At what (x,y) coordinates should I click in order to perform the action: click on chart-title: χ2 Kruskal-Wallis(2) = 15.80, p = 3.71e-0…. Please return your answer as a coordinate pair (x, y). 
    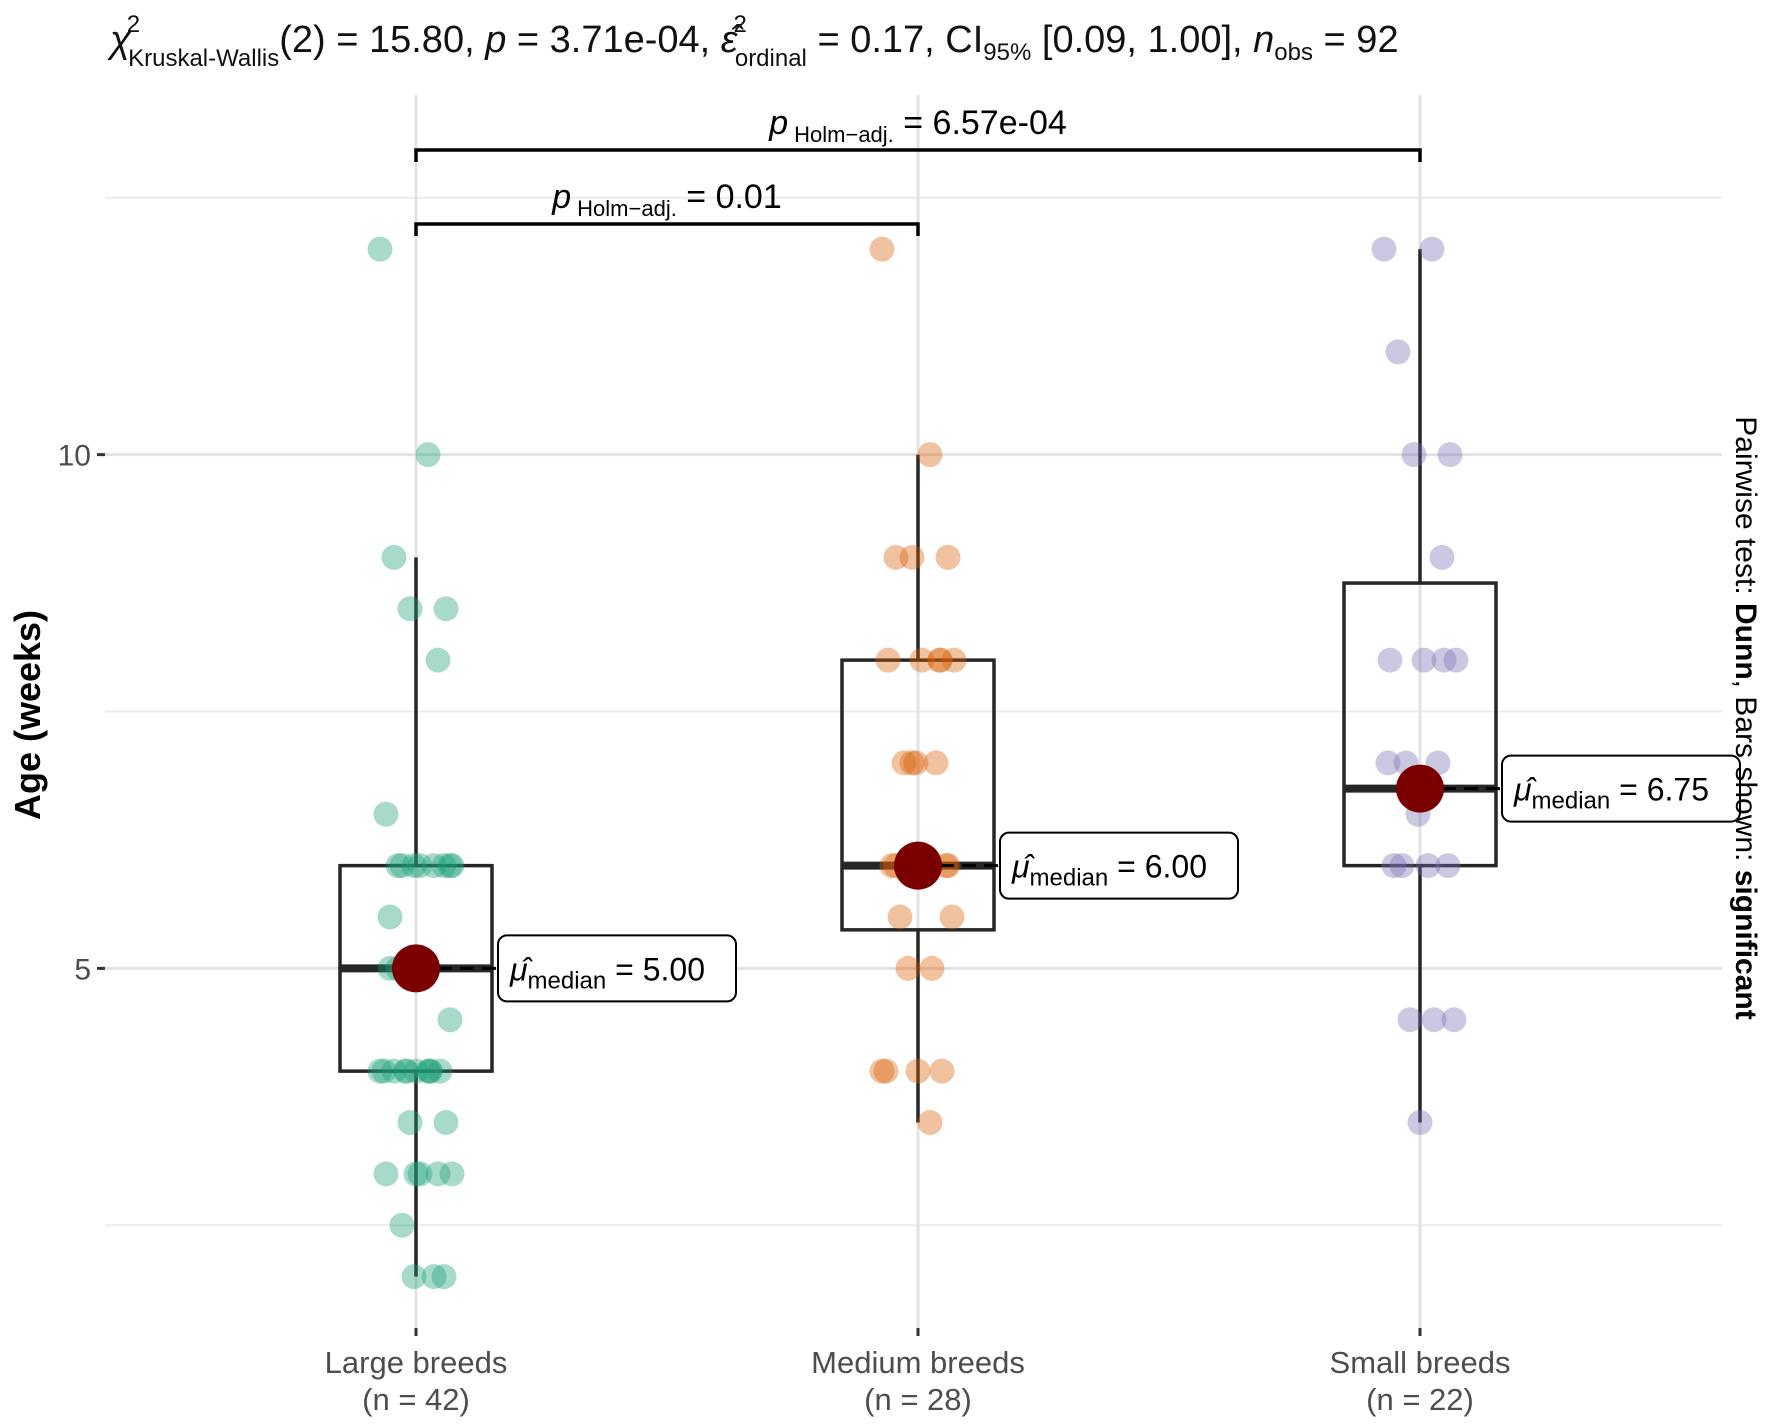
    Looking at the image, I should click on (753, 41).